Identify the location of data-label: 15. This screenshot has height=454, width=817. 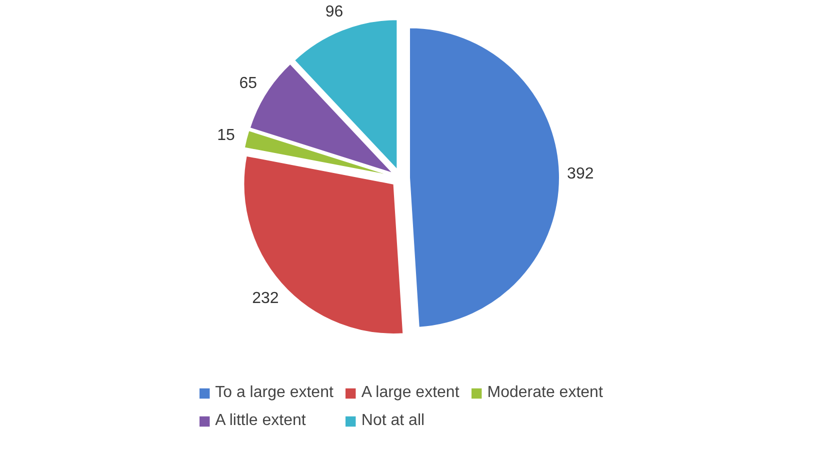
(226, 135).